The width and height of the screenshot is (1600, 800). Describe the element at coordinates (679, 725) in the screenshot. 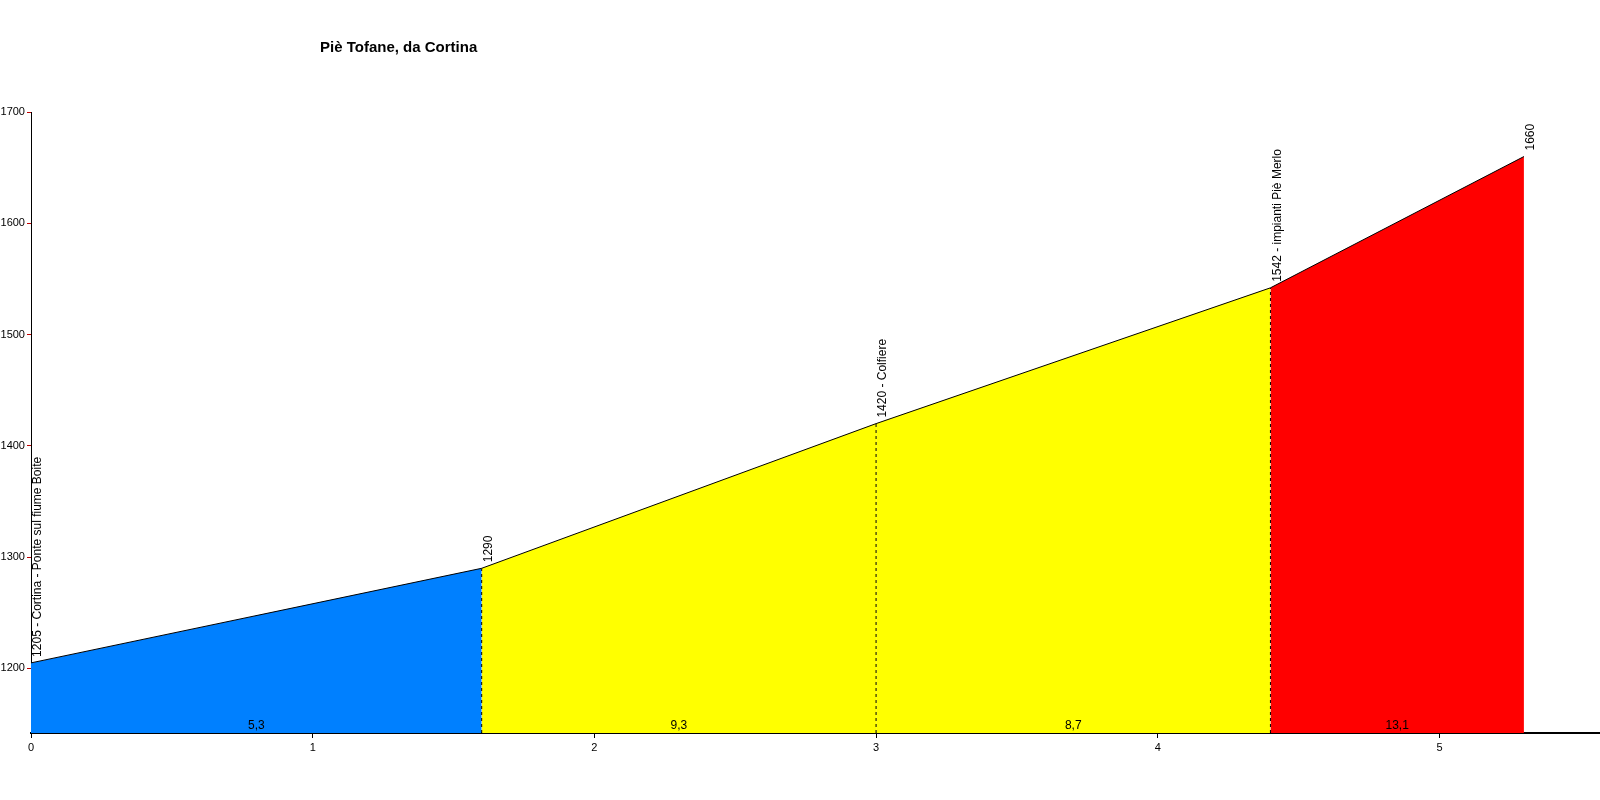

I see `annotation: 9,3` at that location.